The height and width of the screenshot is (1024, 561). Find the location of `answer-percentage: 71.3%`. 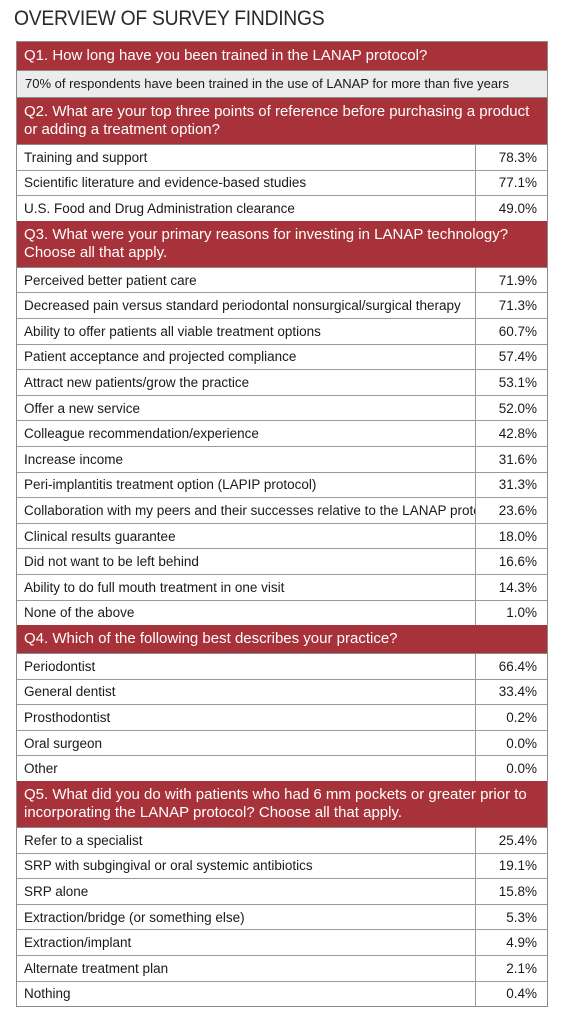

answer-percentage: 71.3% is located at coordinates (511, 305).